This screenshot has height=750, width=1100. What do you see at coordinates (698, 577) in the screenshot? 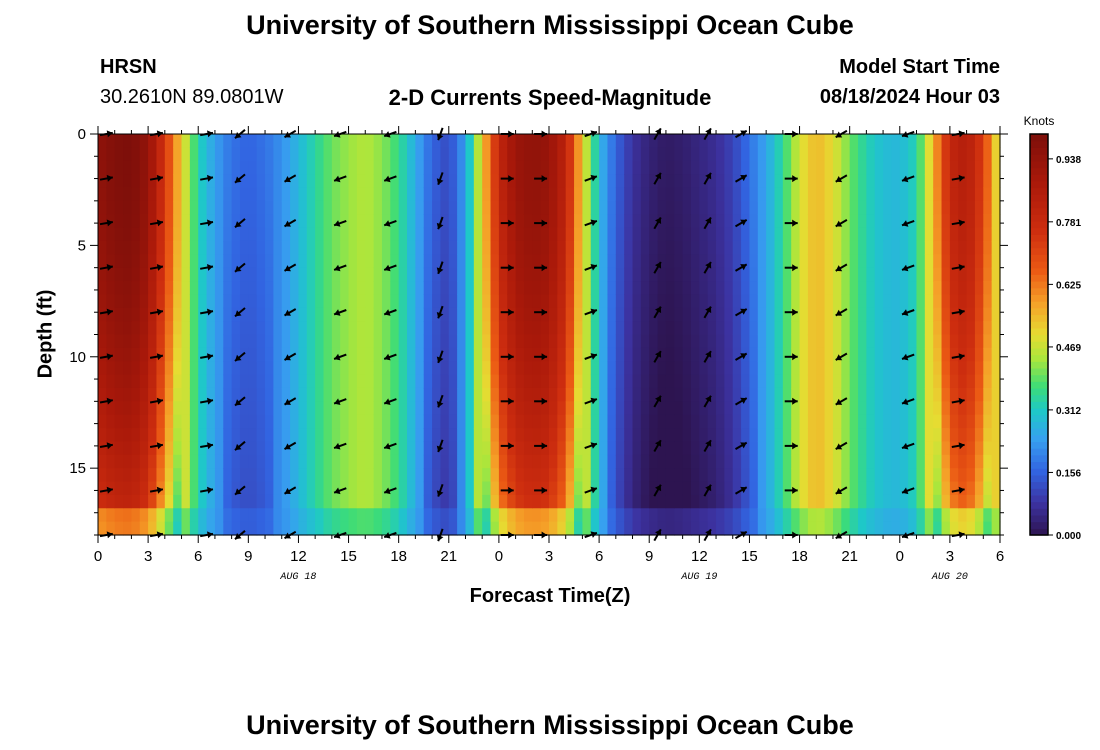
I see `date-label: AUG 19` at bounding box center [698, 577].